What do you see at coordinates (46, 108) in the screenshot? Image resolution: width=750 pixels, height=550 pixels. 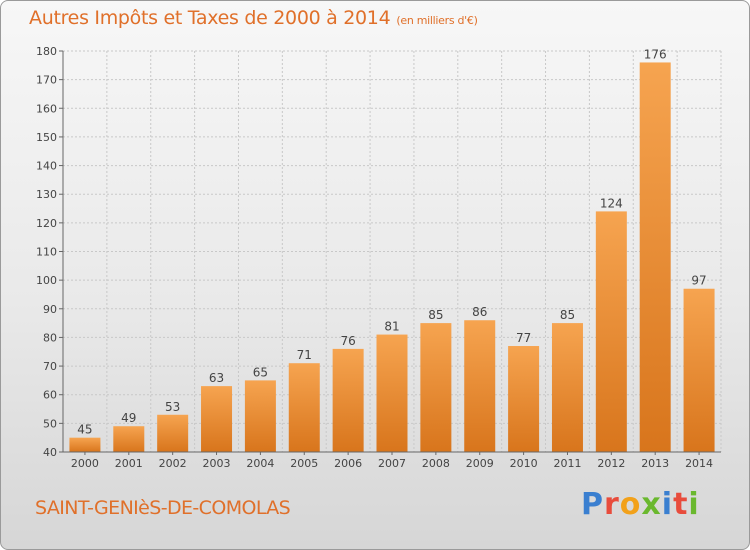 I see `y-tick-label: 160` at bounding box center [46, 108].